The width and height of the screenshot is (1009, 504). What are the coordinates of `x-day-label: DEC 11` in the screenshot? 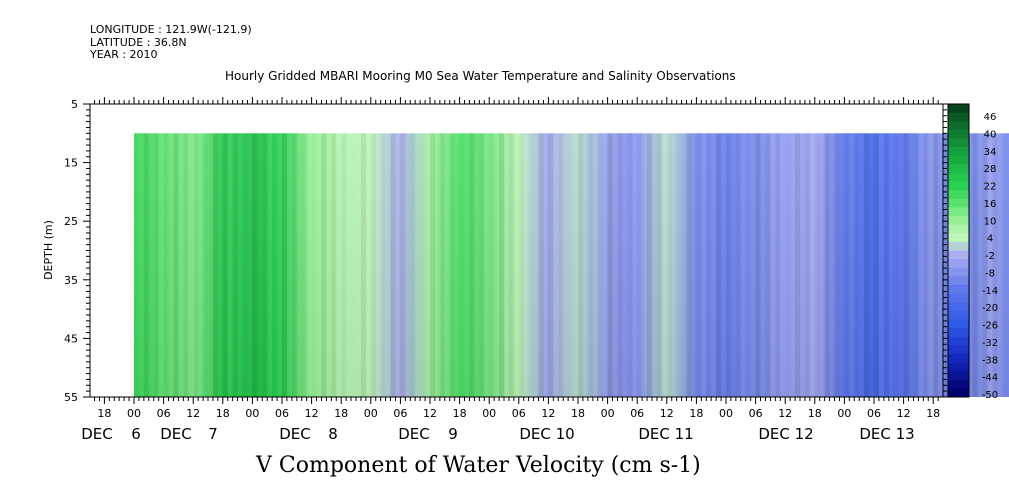 It's located at (665, 434).